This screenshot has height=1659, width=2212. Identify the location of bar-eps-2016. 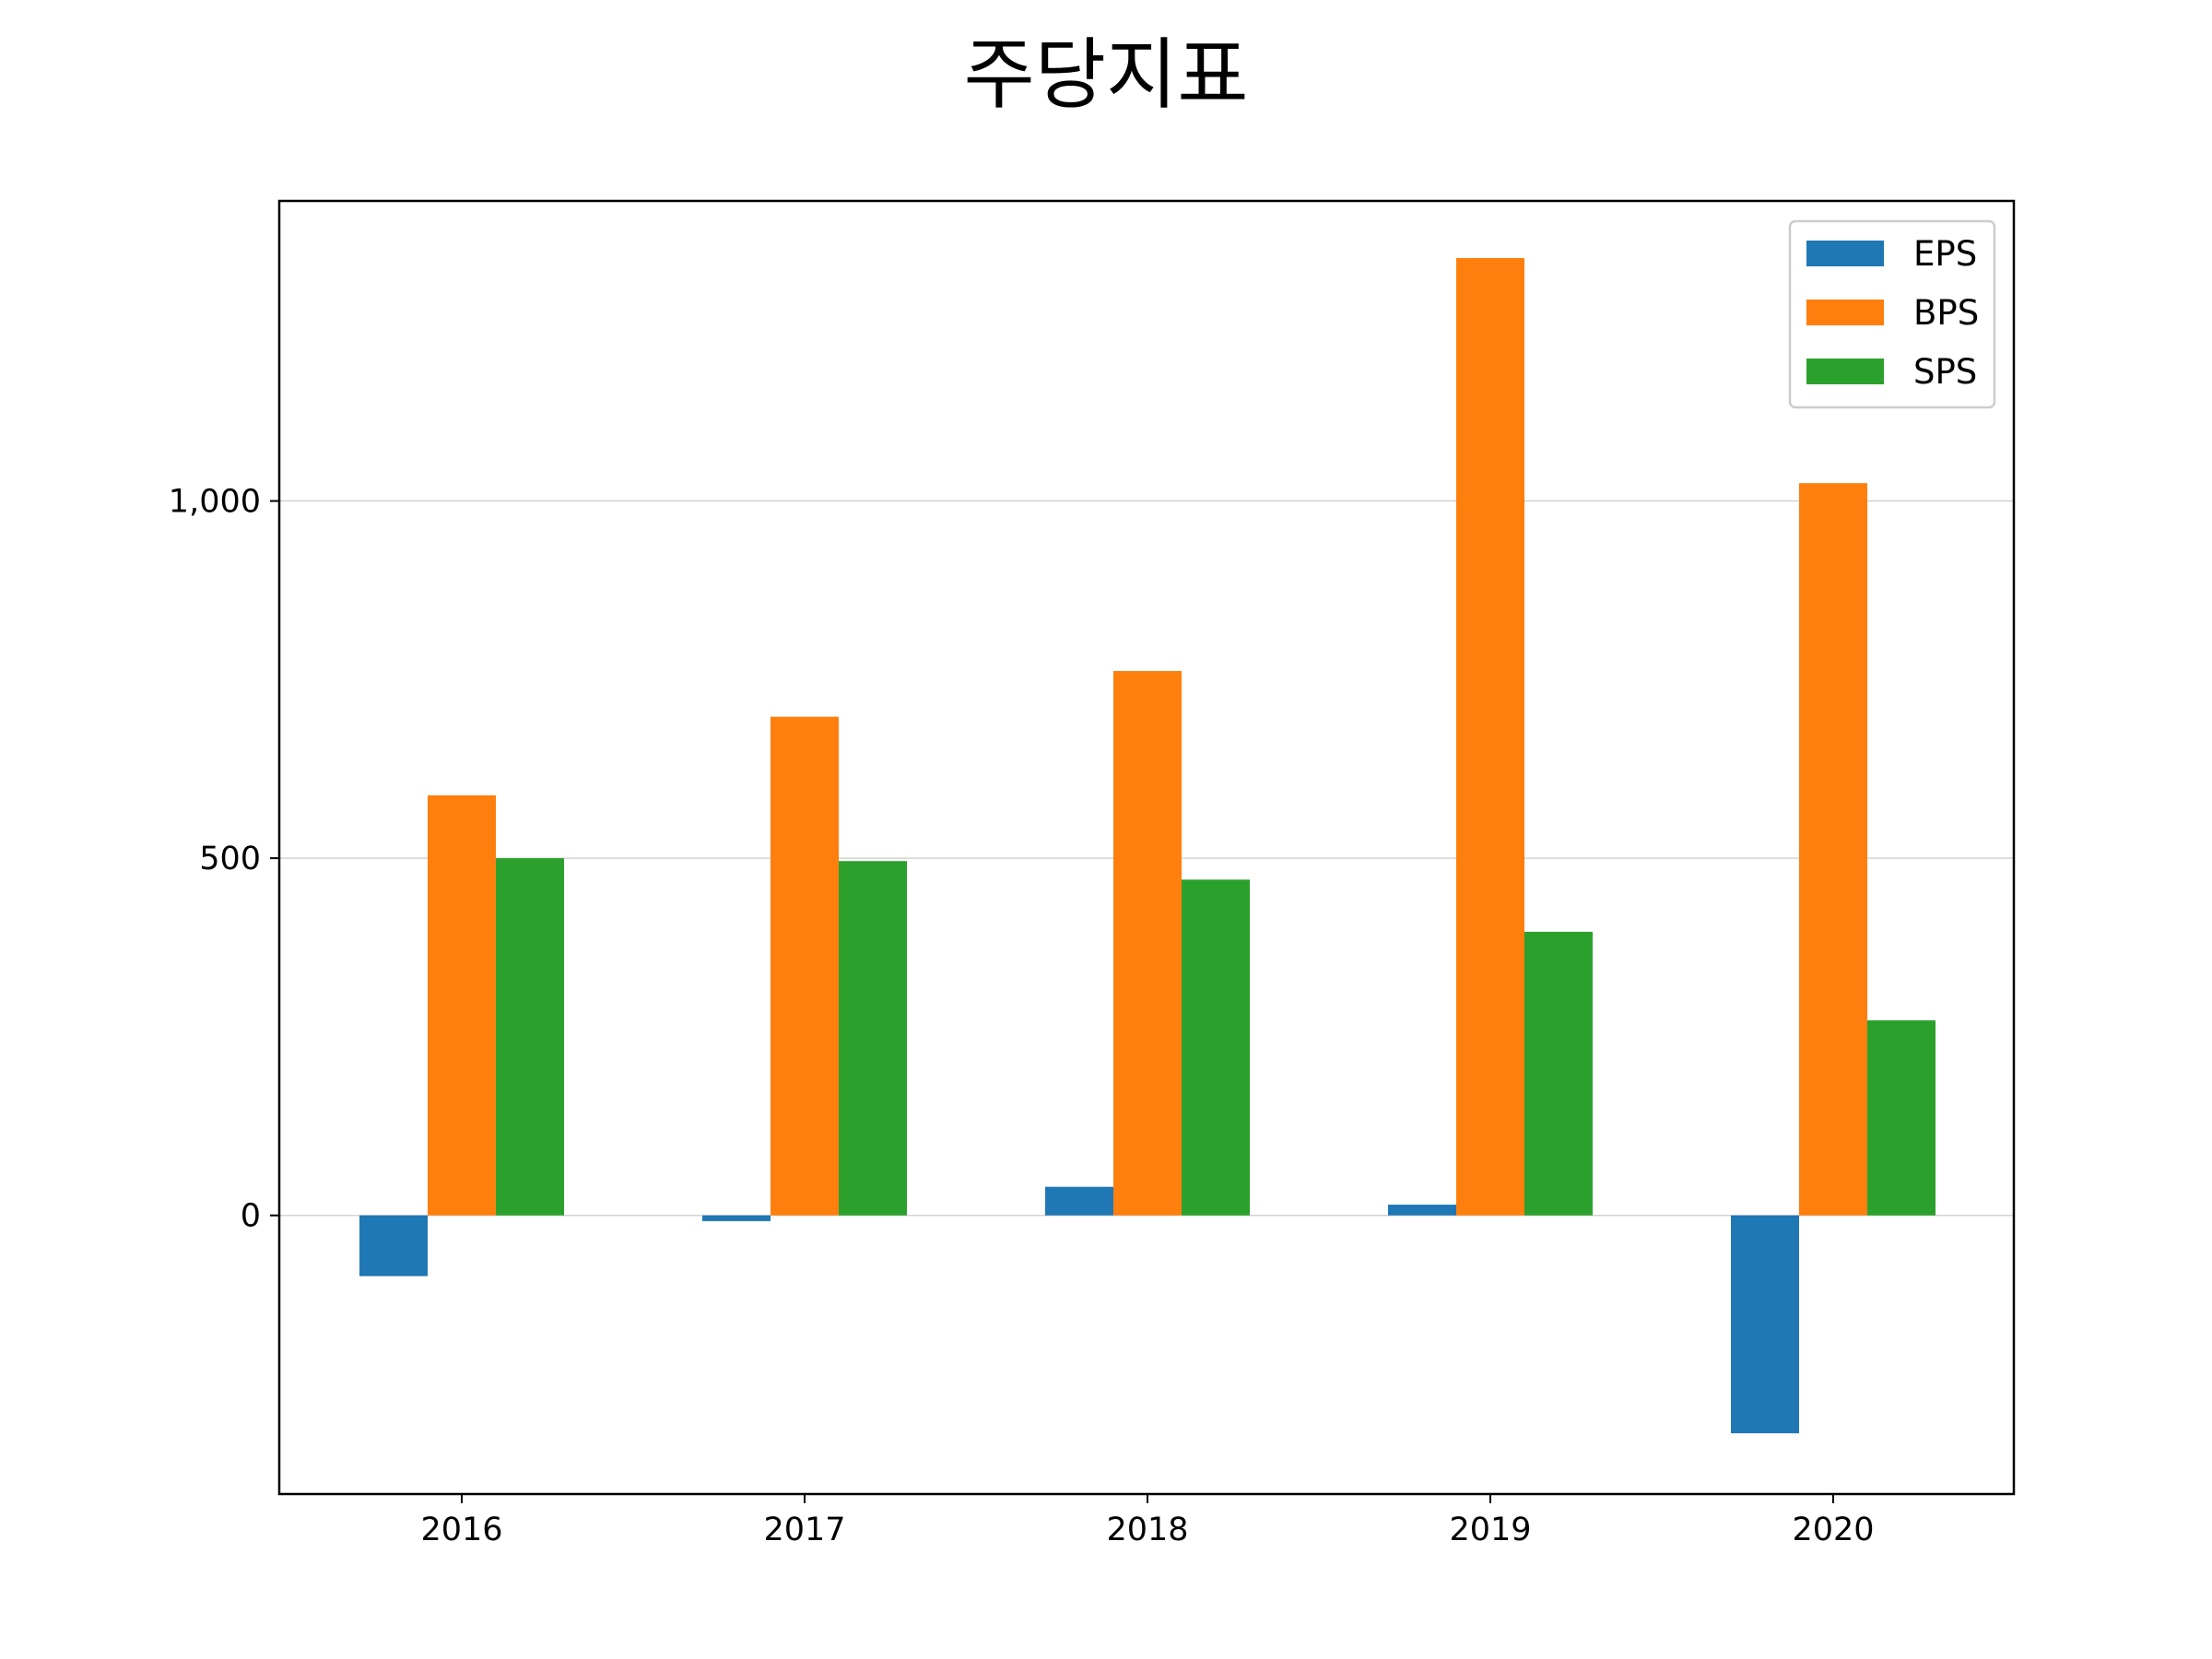
(393, 1246).